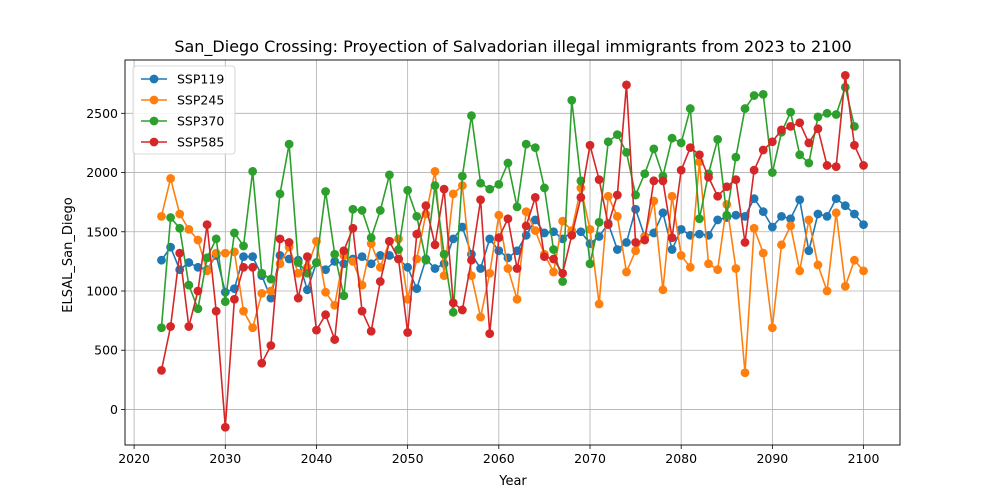  I want to click on x-tick-label: 2060, so click(499, 458).